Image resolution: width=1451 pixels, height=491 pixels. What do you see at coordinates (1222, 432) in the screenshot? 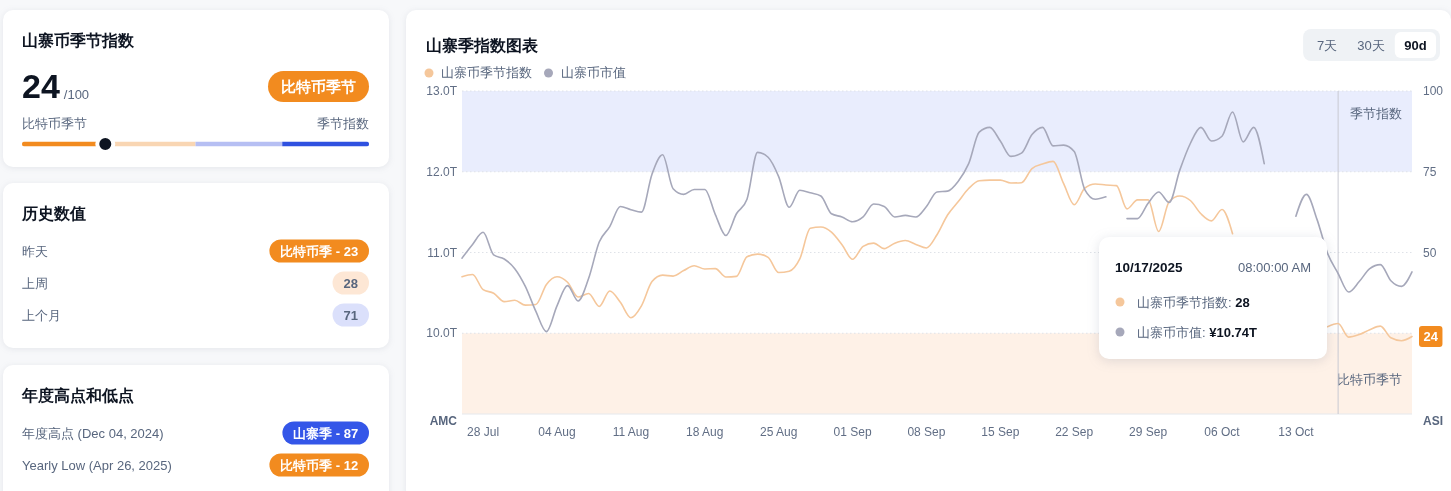
I see `x-tick-label: 06 Oct` at bounding box center [1222, 432].